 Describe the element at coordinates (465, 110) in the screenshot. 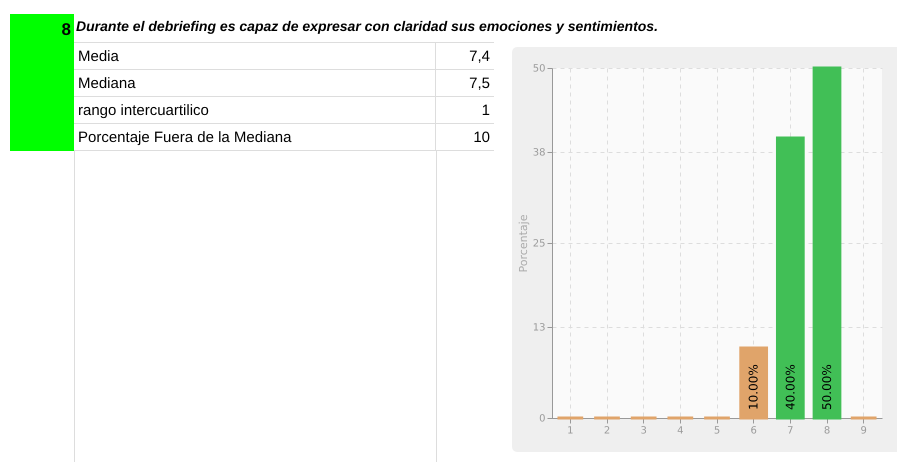

I see `text: 1` at that location.